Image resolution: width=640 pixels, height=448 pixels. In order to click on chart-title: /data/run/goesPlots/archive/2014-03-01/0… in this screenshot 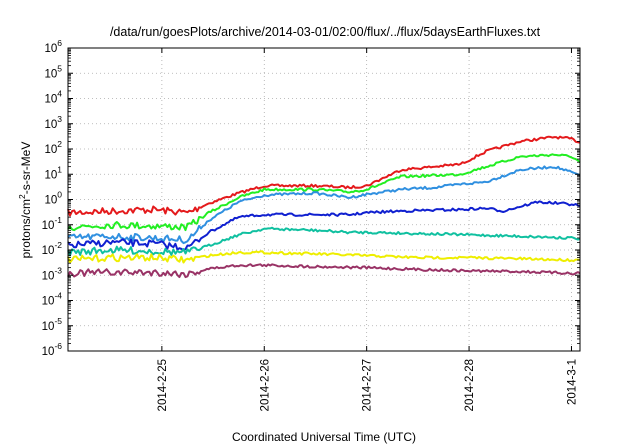, I will do `click(325, 32)`.